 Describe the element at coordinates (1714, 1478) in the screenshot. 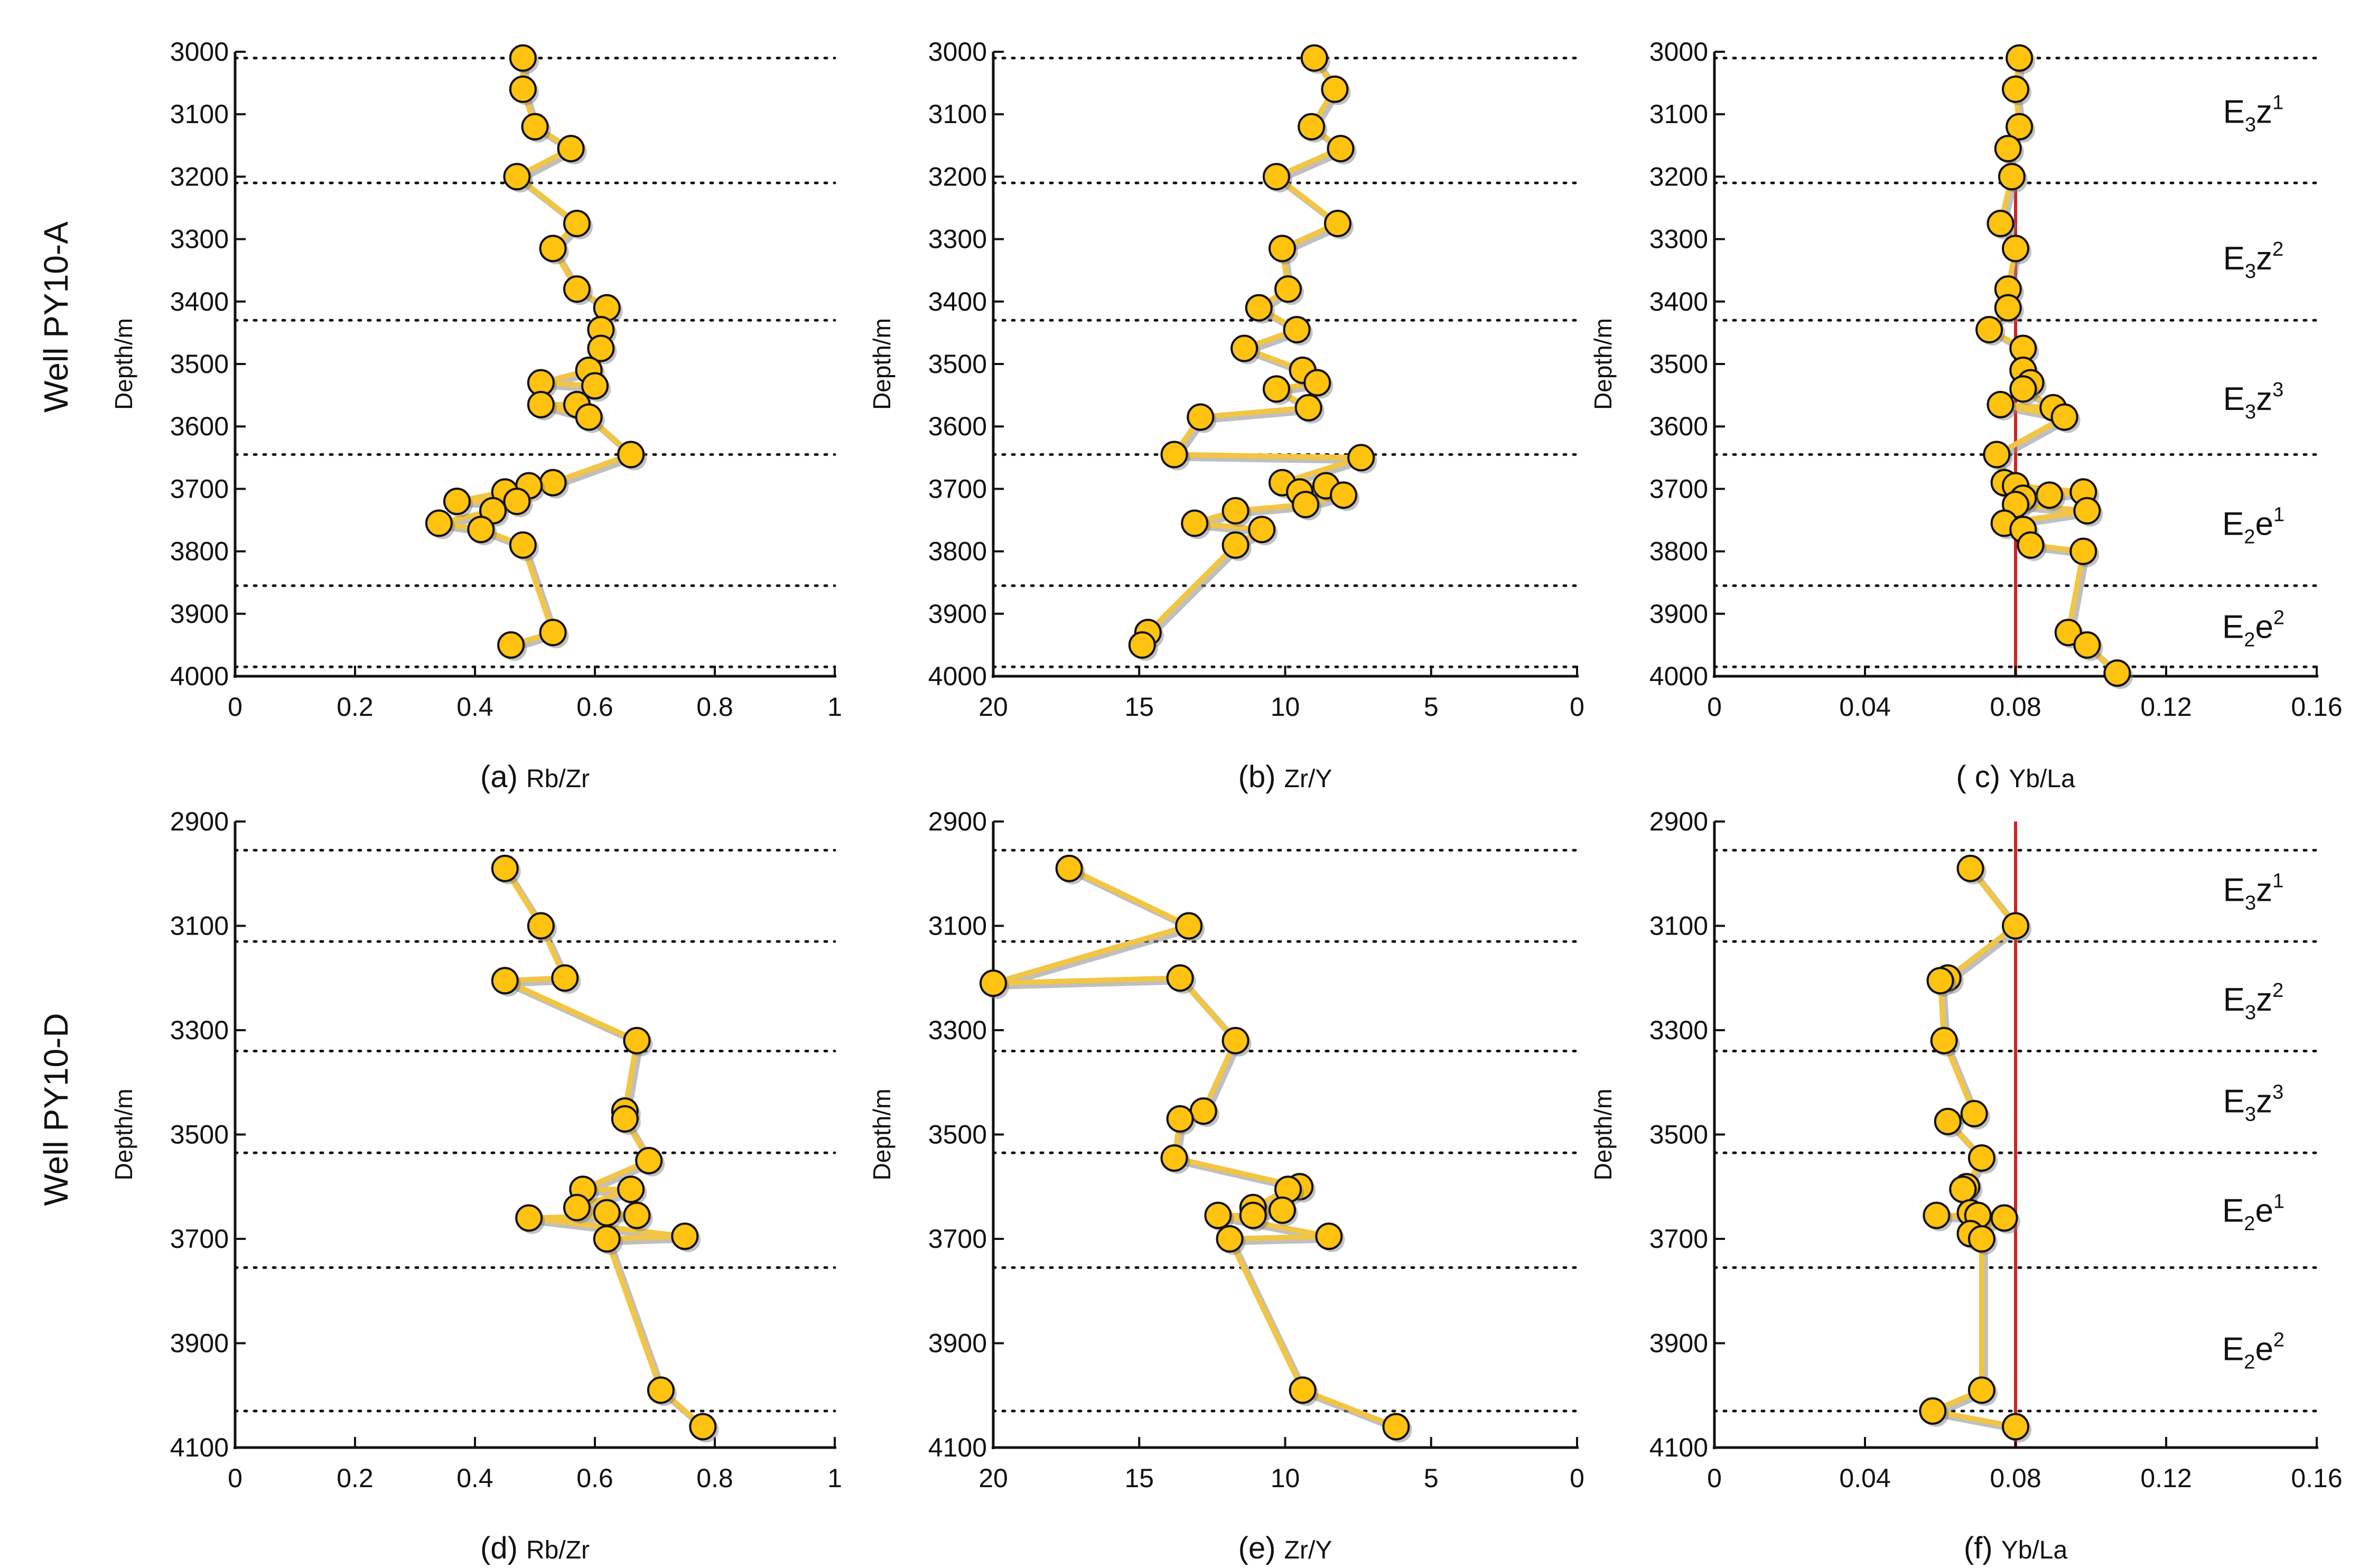

I see `x-tick-label-f-0: 0` at that location.